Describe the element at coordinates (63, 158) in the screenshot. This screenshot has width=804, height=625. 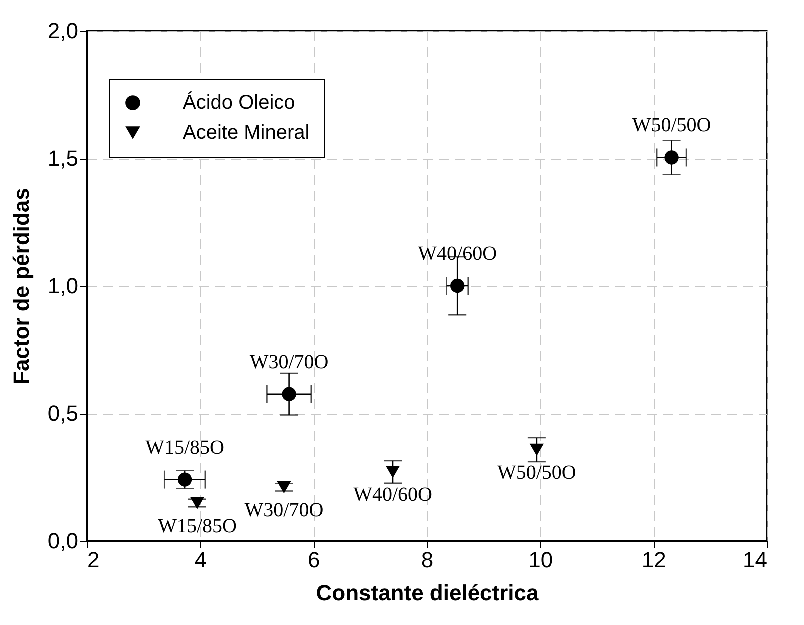
I see `y-tick-label: 1,5` at that location.